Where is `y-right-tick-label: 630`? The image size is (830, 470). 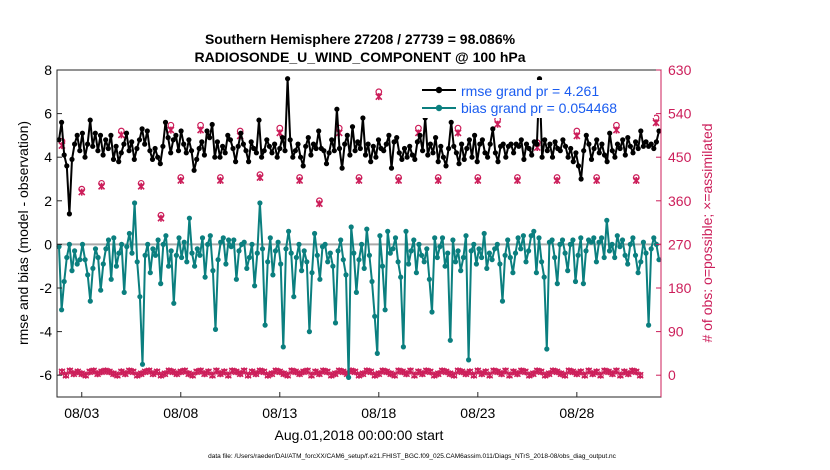
y-right-tick-label: 630 is located at coordinates (680, 70).